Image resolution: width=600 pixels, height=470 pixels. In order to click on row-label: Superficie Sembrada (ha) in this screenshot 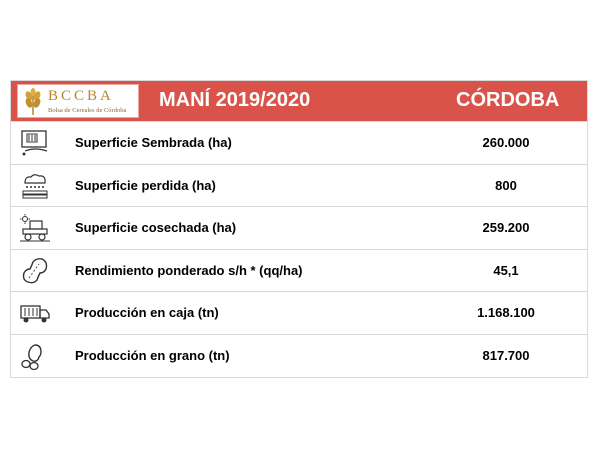, I will do `click(153, 142)`.